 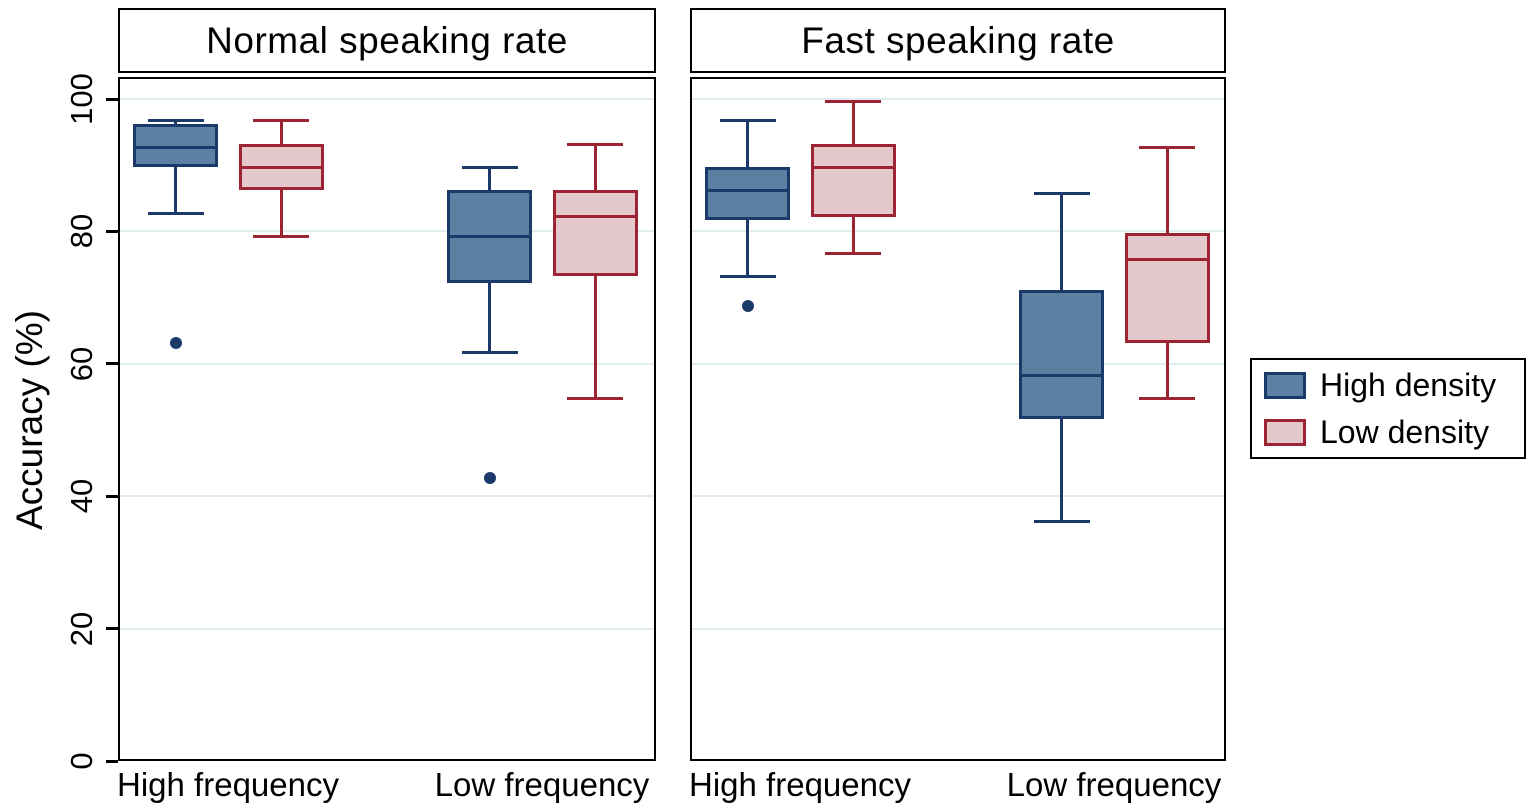 I want to click on legend: High density Low density, so click(x=1388, y=408).